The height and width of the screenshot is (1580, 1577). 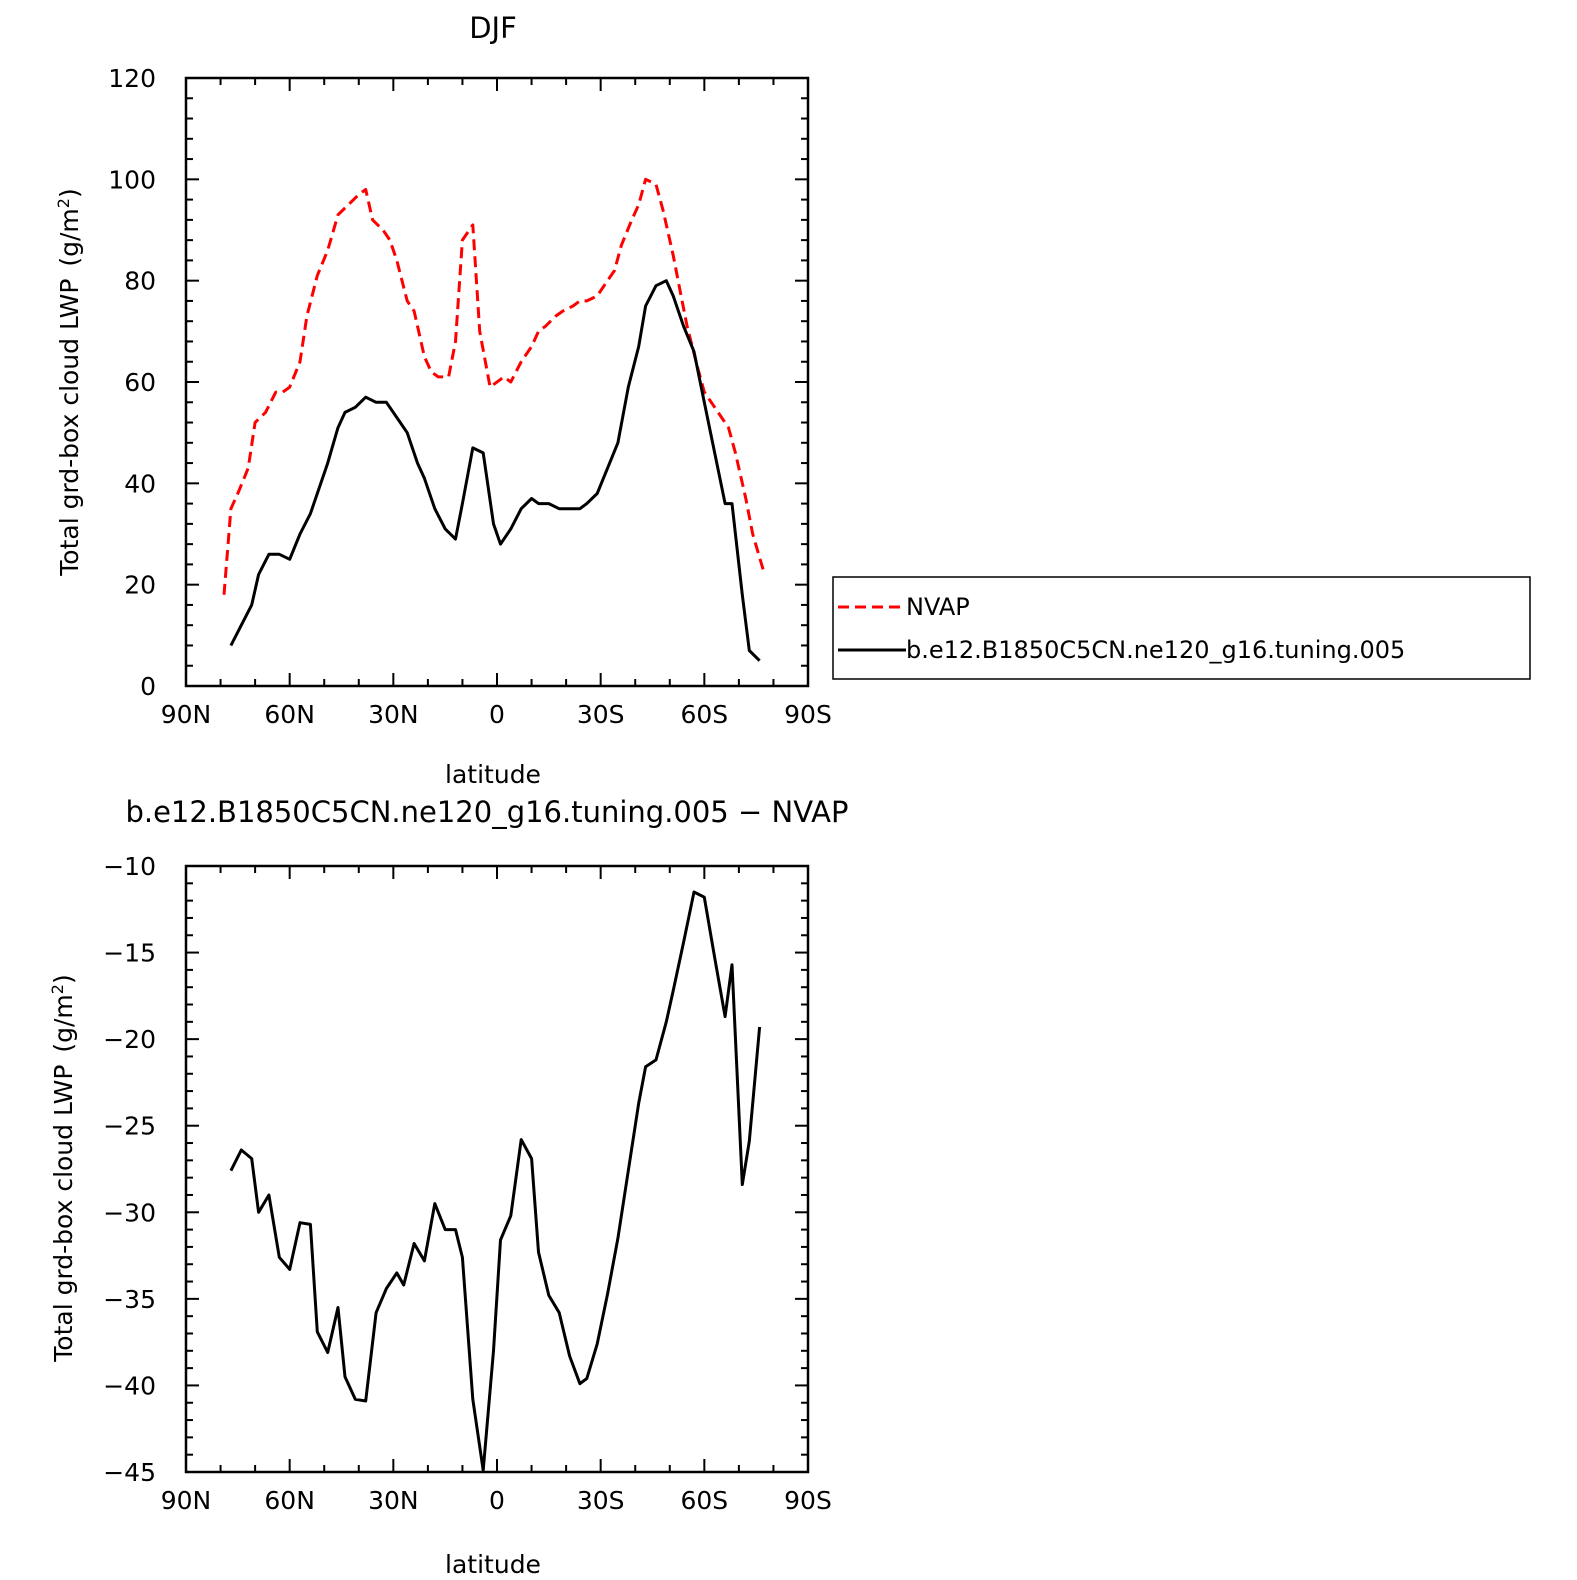 What do you see at coordinates (129, 1385) in the screenshot?
I see `y-tick-label: −40` at bounding box center [129, 1385].